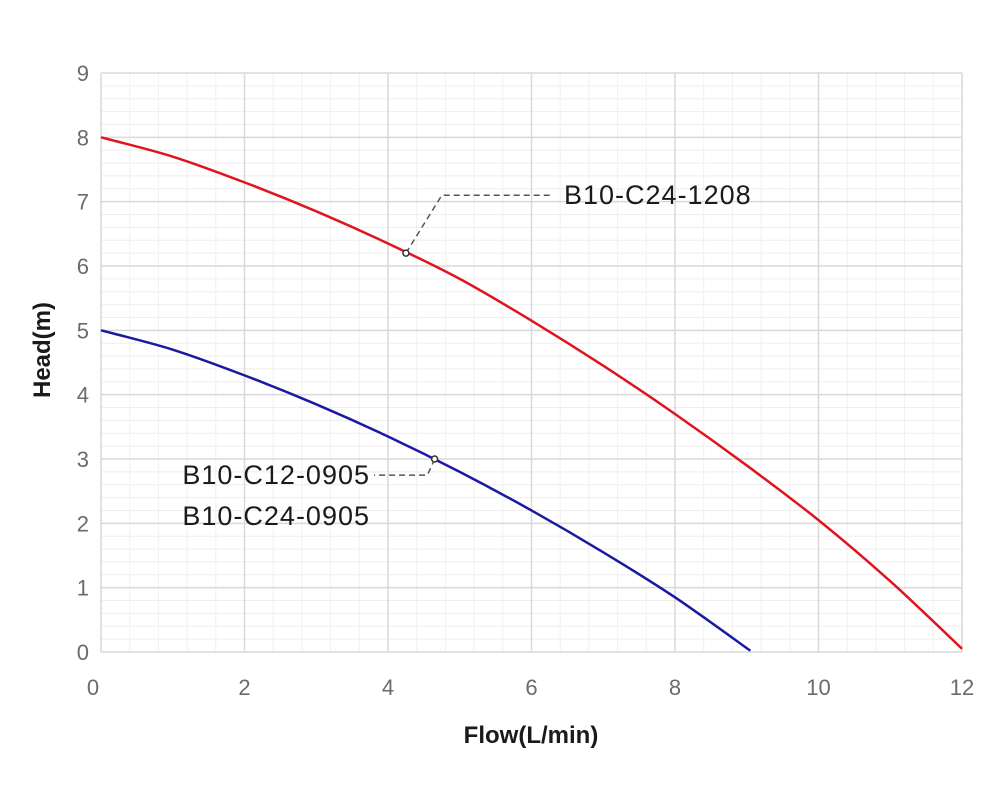 The height and width of the screenshot is (800, 1000). I want to click on x-tick-label: 6, so click(531, 687).